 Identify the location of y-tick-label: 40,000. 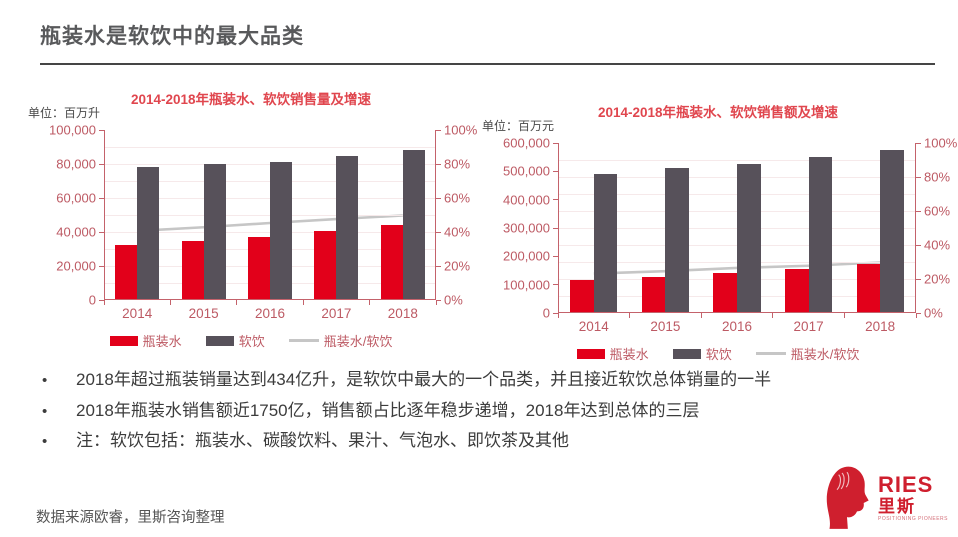
(76, 232).